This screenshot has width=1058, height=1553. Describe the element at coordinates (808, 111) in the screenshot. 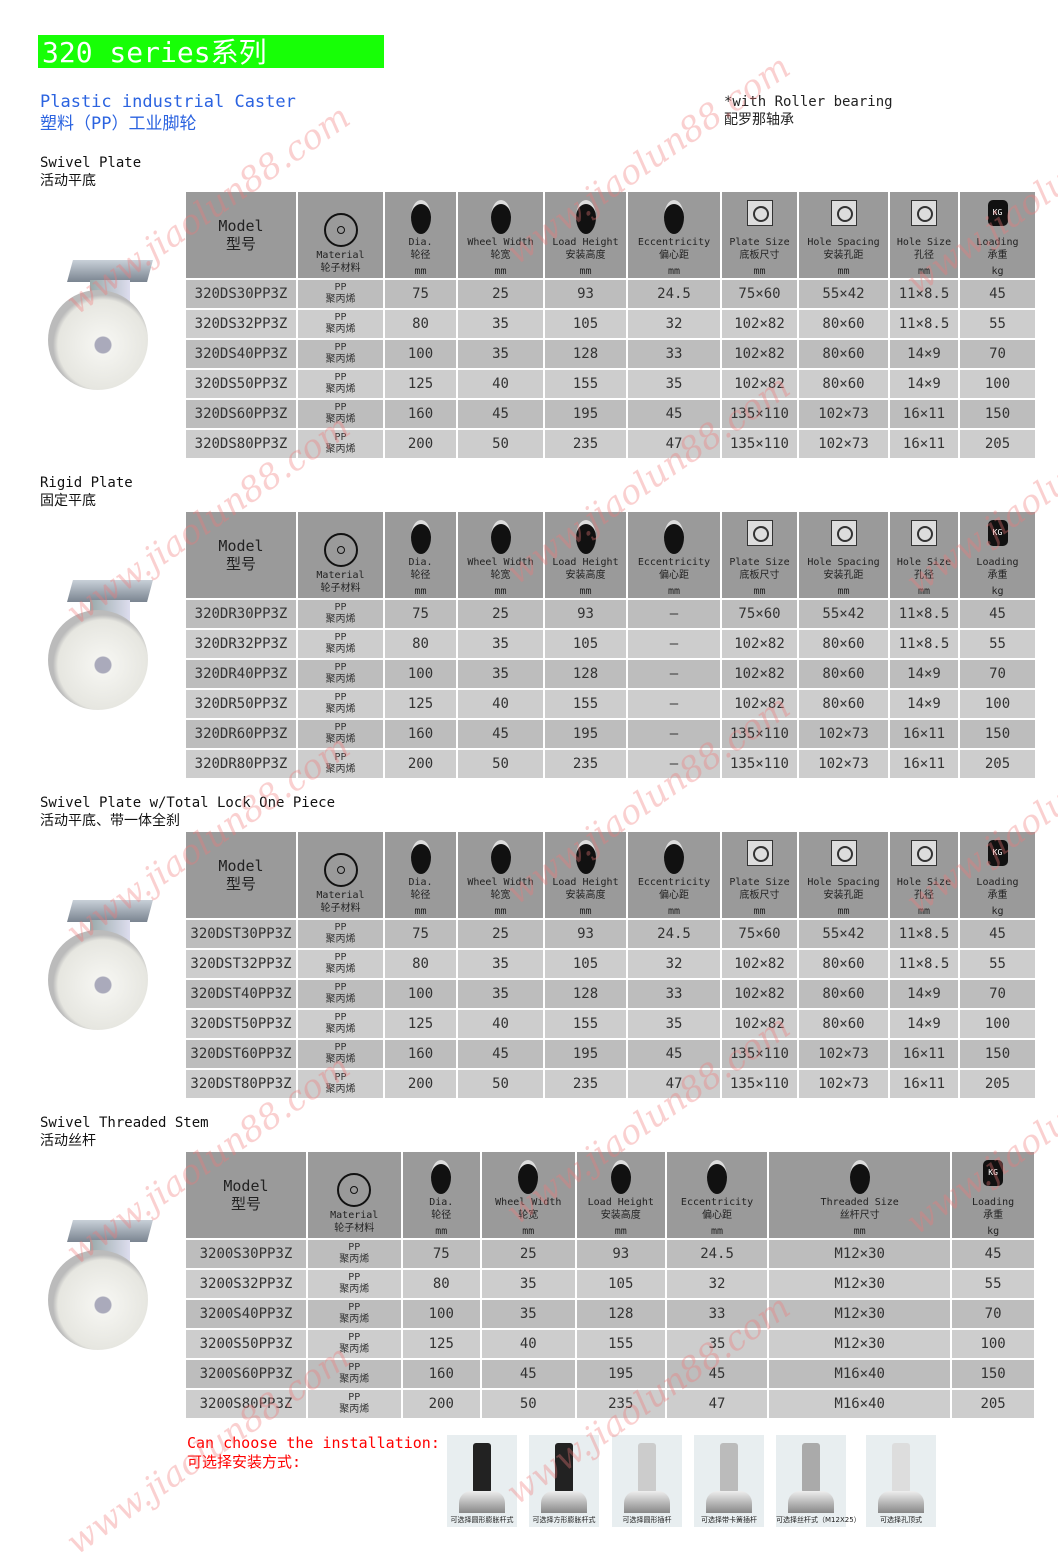

I see `bearing-note: *with Roller bearing 配罗那轴承` at that location.